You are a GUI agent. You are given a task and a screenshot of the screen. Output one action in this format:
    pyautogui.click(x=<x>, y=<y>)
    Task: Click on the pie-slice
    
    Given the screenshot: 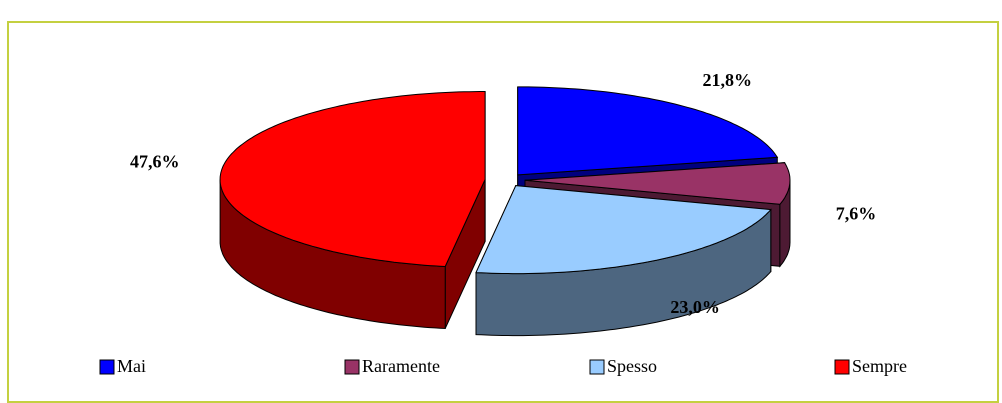 What is the action you would take?
    pyautogui.click(x=623, y=261)
    